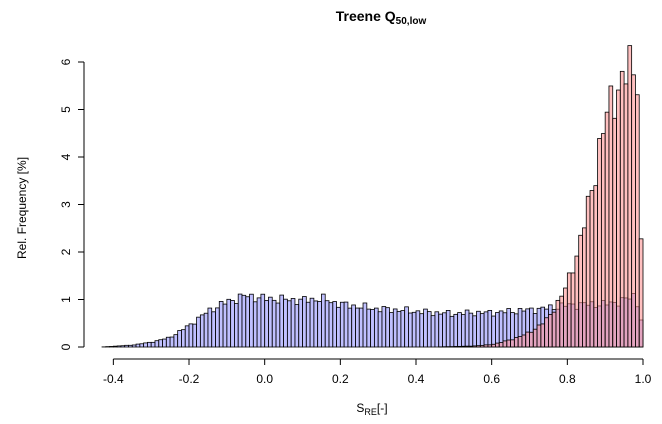 This screenshot has height=424, width=662. I want to click on chart-title: Treene Q50,low, so click(381, 17).